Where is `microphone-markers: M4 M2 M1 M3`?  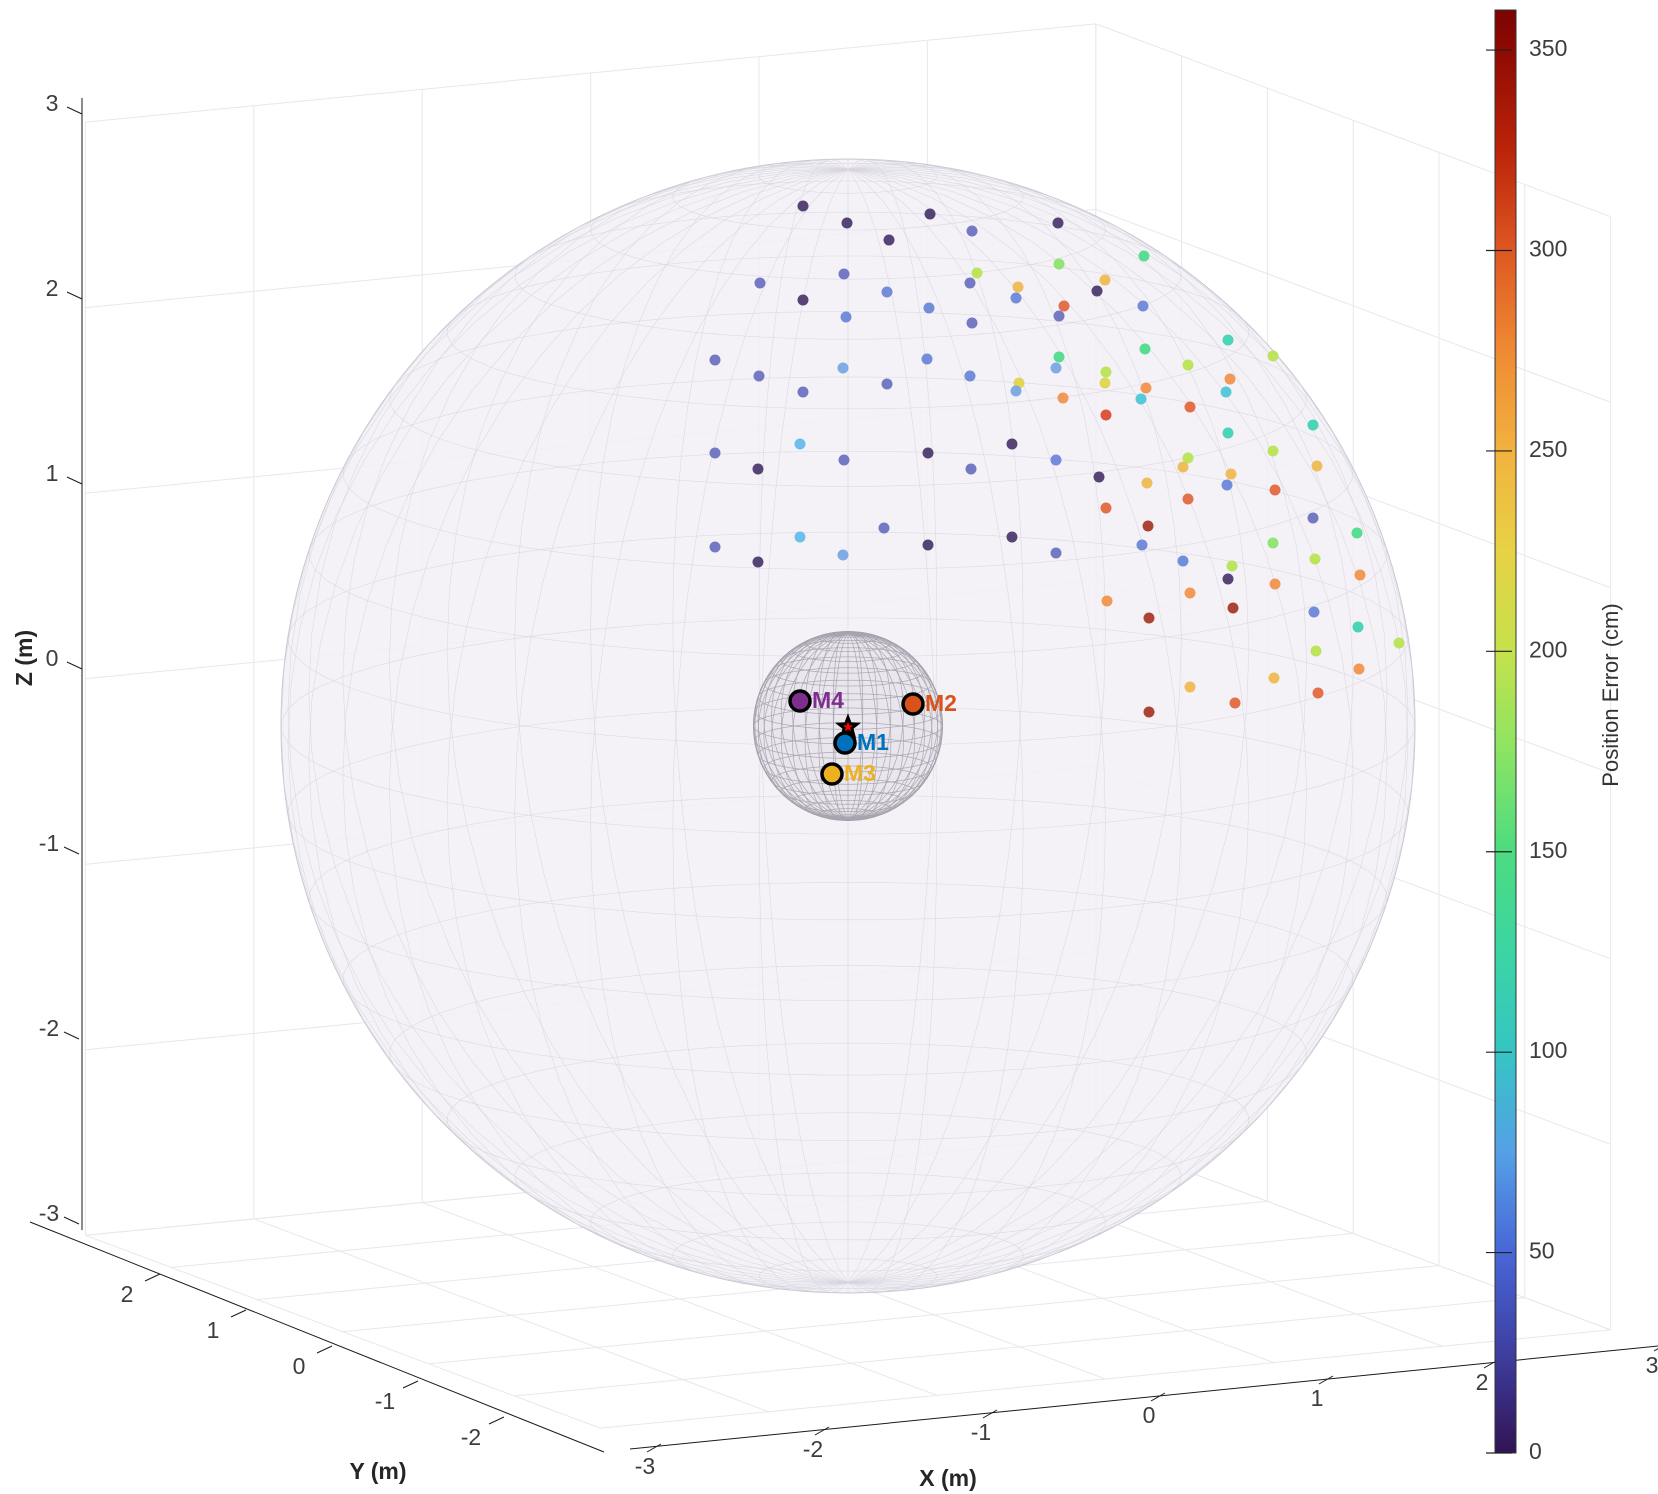 microphone-markers: M4 M2 M1 M3 is located at coordinates (872, 736).